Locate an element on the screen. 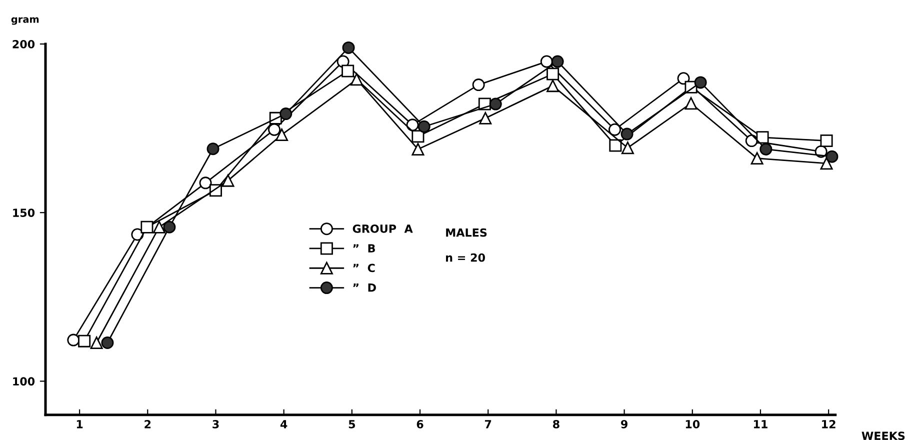 Image resolution: width=910 pixels, height=440 pixels. legend-label: ” C is located at coordinates (364, 268).